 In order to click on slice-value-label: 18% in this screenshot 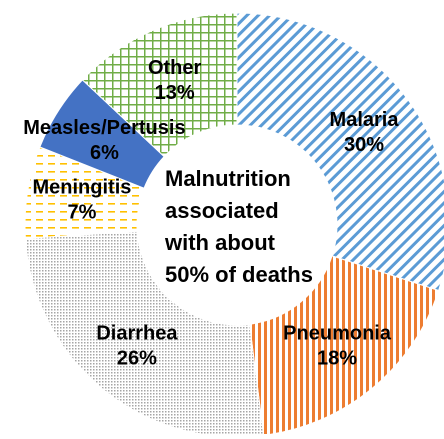, I will do `click(337, 358)`.